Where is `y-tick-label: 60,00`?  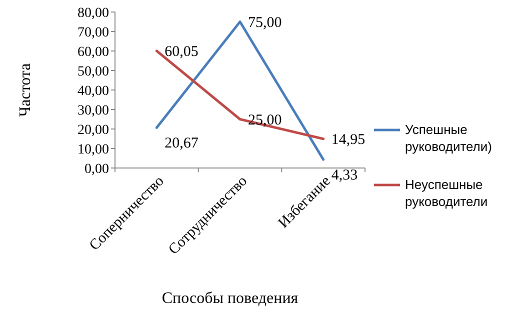
y-tick-label: 60,00 is located at coordinates (93, 52).